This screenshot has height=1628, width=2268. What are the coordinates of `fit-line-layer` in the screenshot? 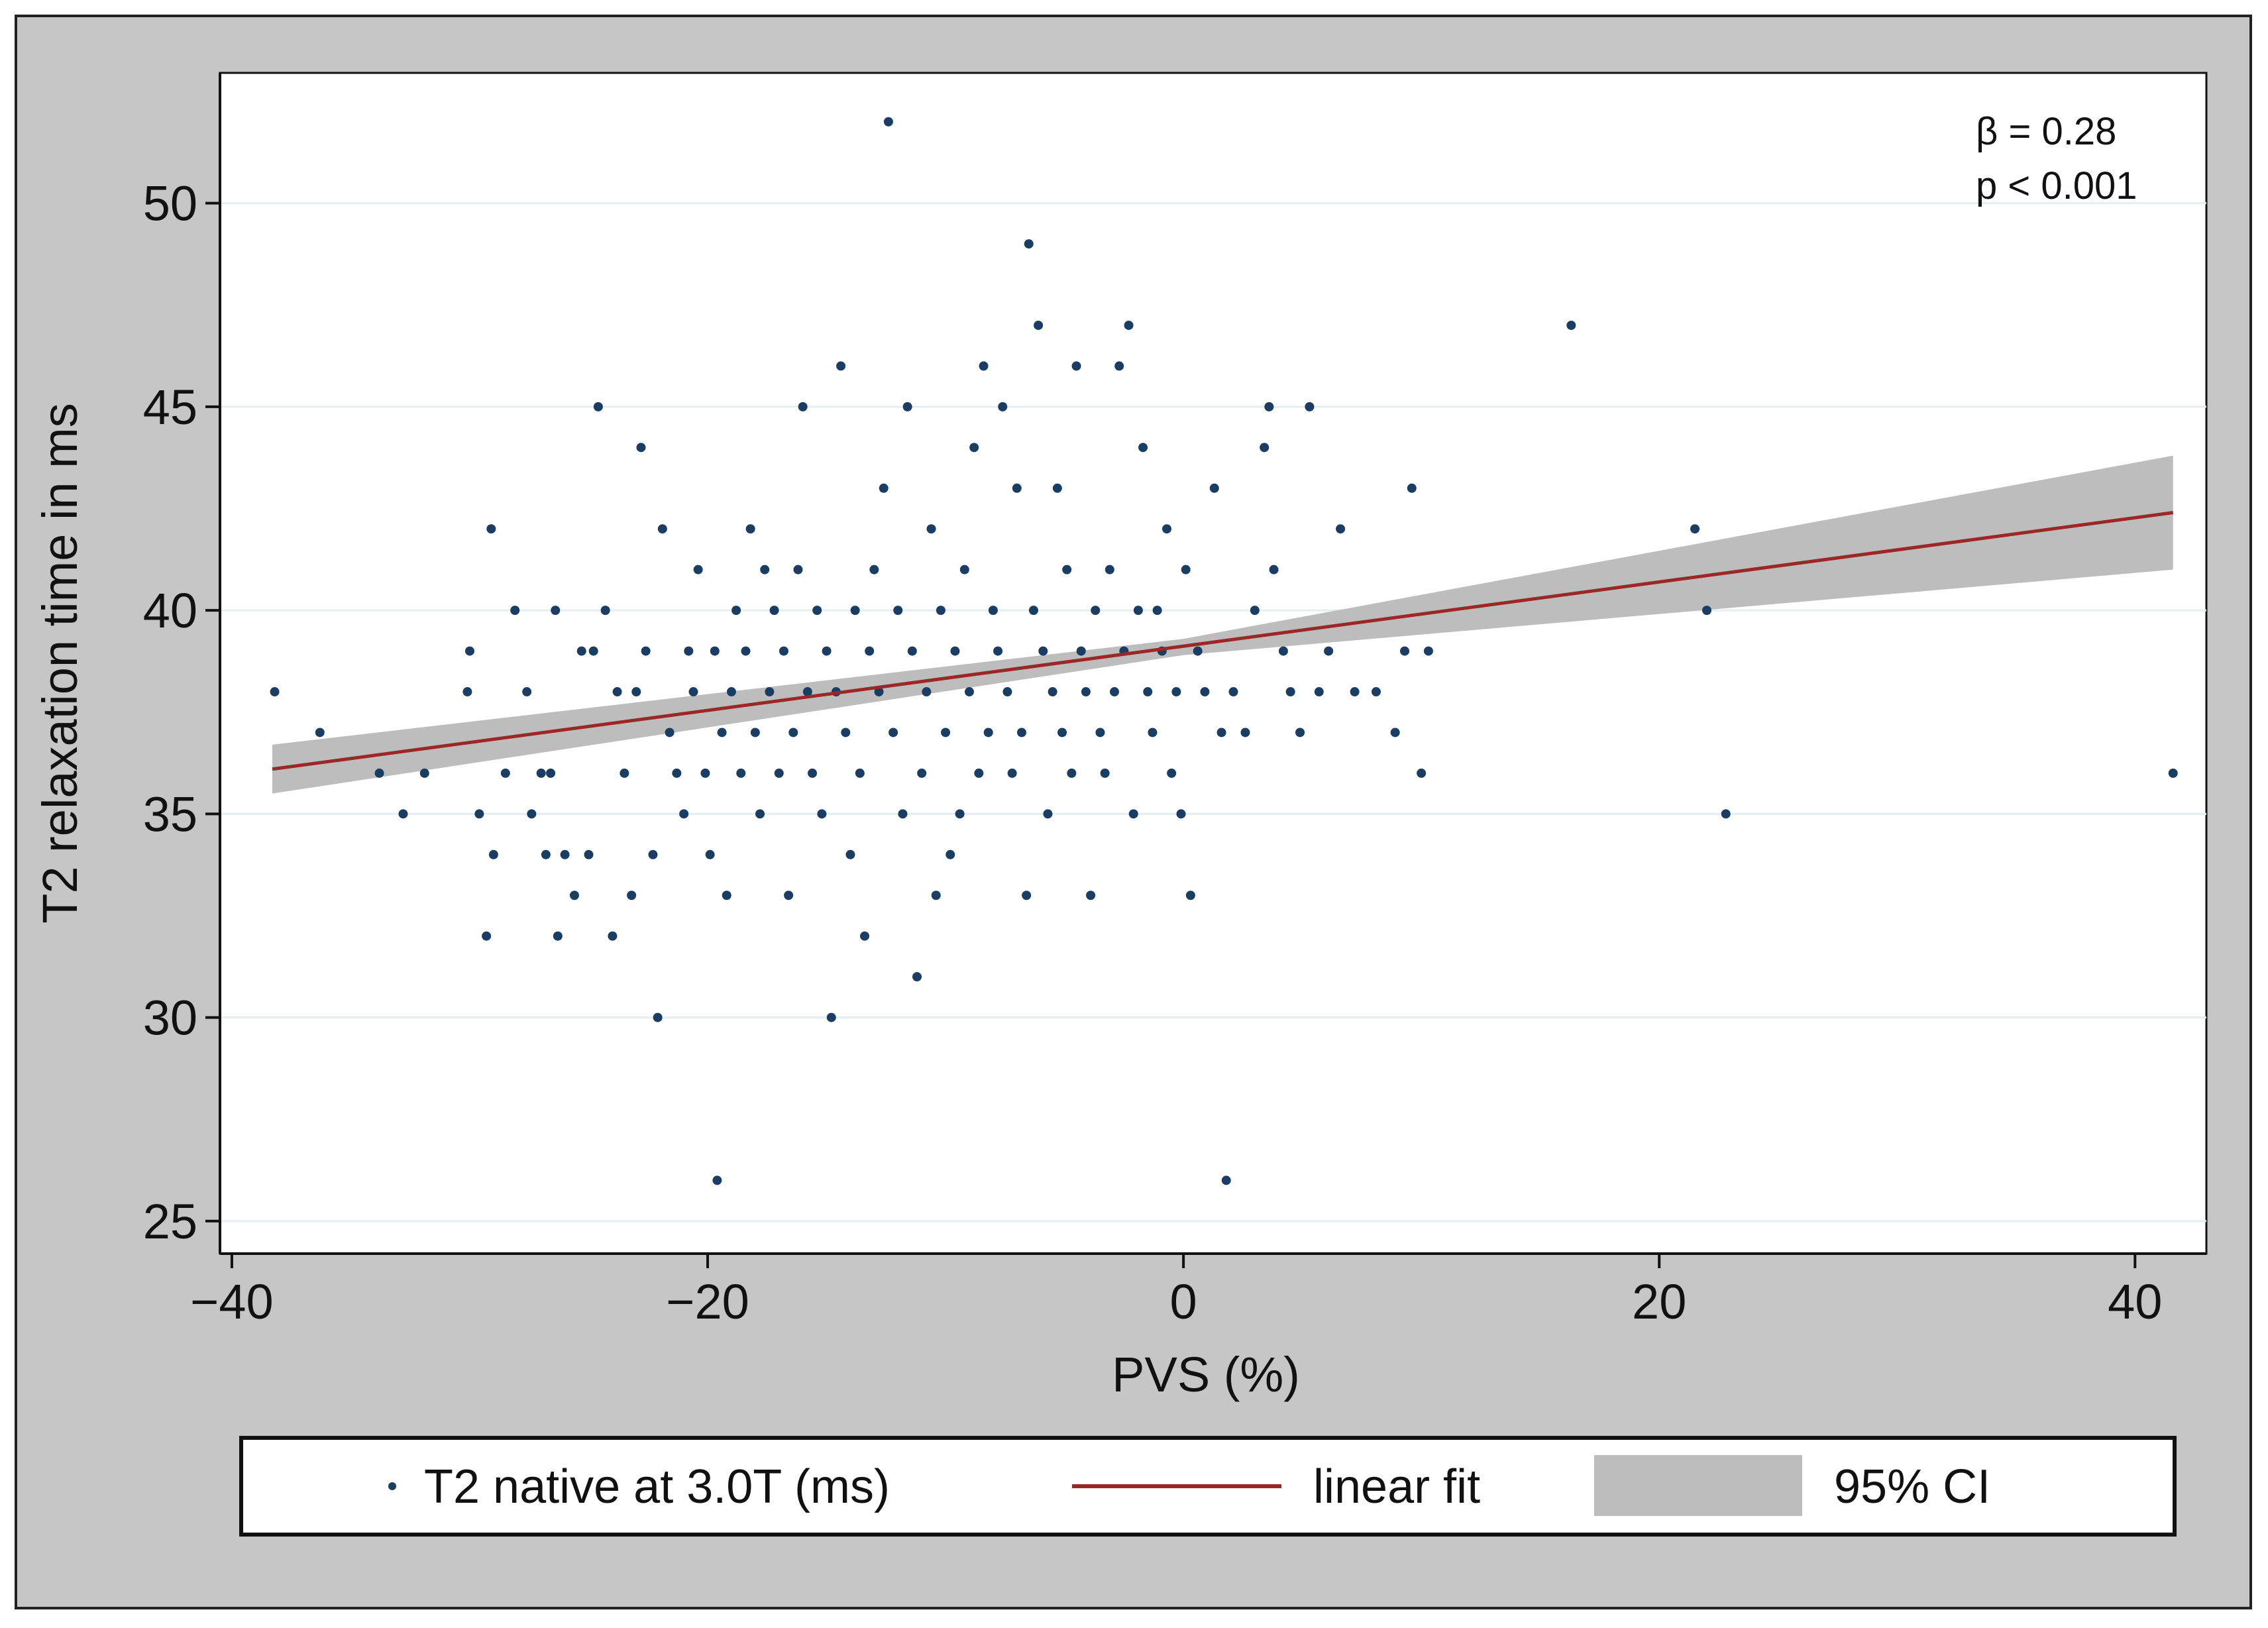 It's located at (1223, 641).